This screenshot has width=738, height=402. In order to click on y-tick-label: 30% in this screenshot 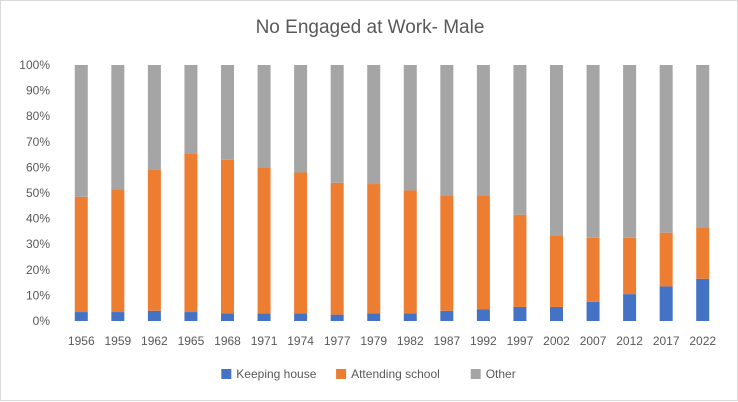, I will do `click(38, 244)`.